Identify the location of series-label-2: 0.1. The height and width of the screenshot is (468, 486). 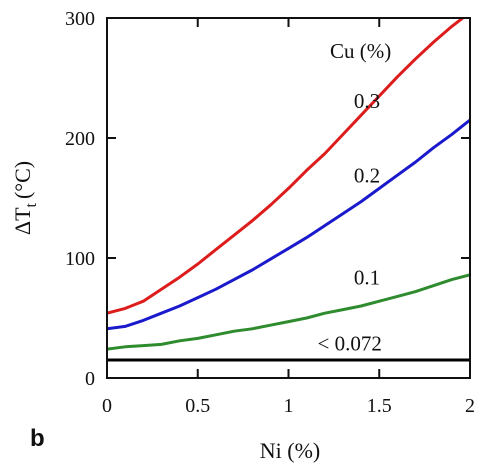
(367, 277).